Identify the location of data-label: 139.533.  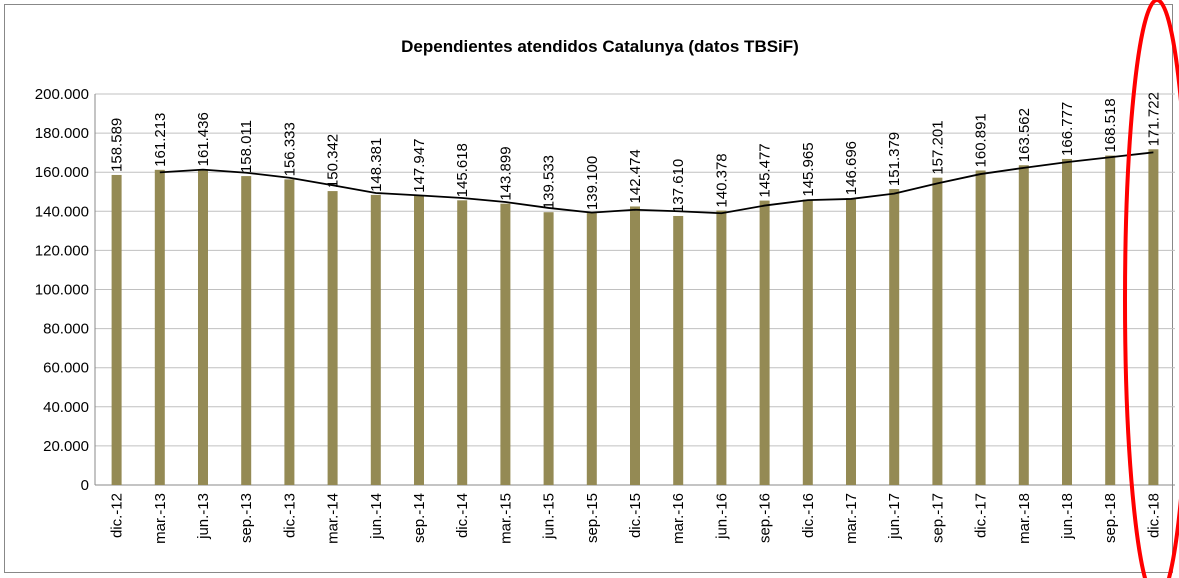
(549, 182).